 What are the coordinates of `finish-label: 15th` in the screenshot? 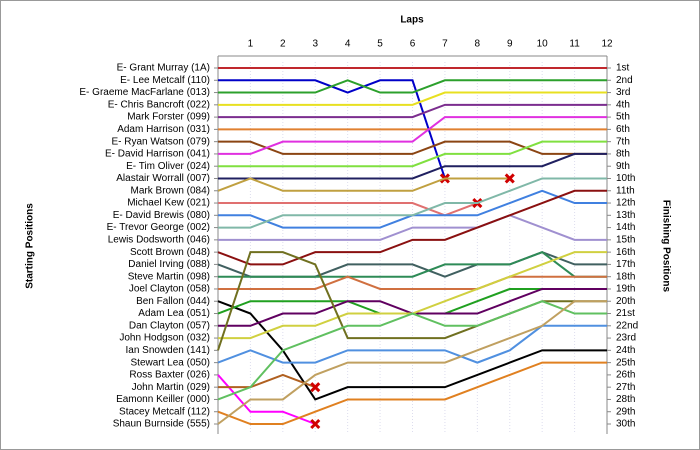 It's located at (625, 240).